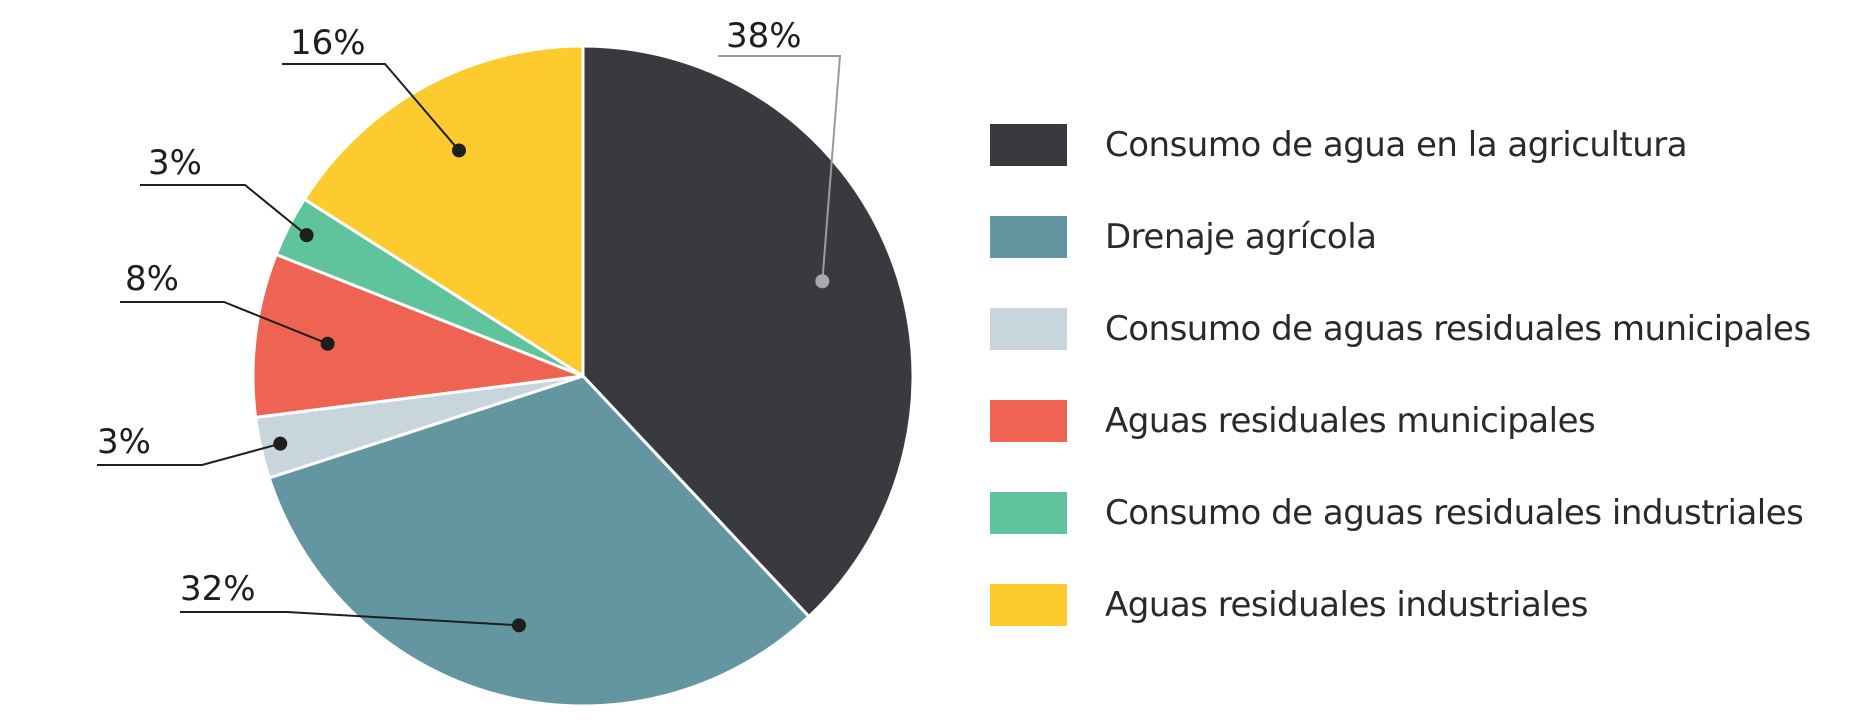  I want to click on pie-slice-aguas-residuales-industriales, so click(443, 211).